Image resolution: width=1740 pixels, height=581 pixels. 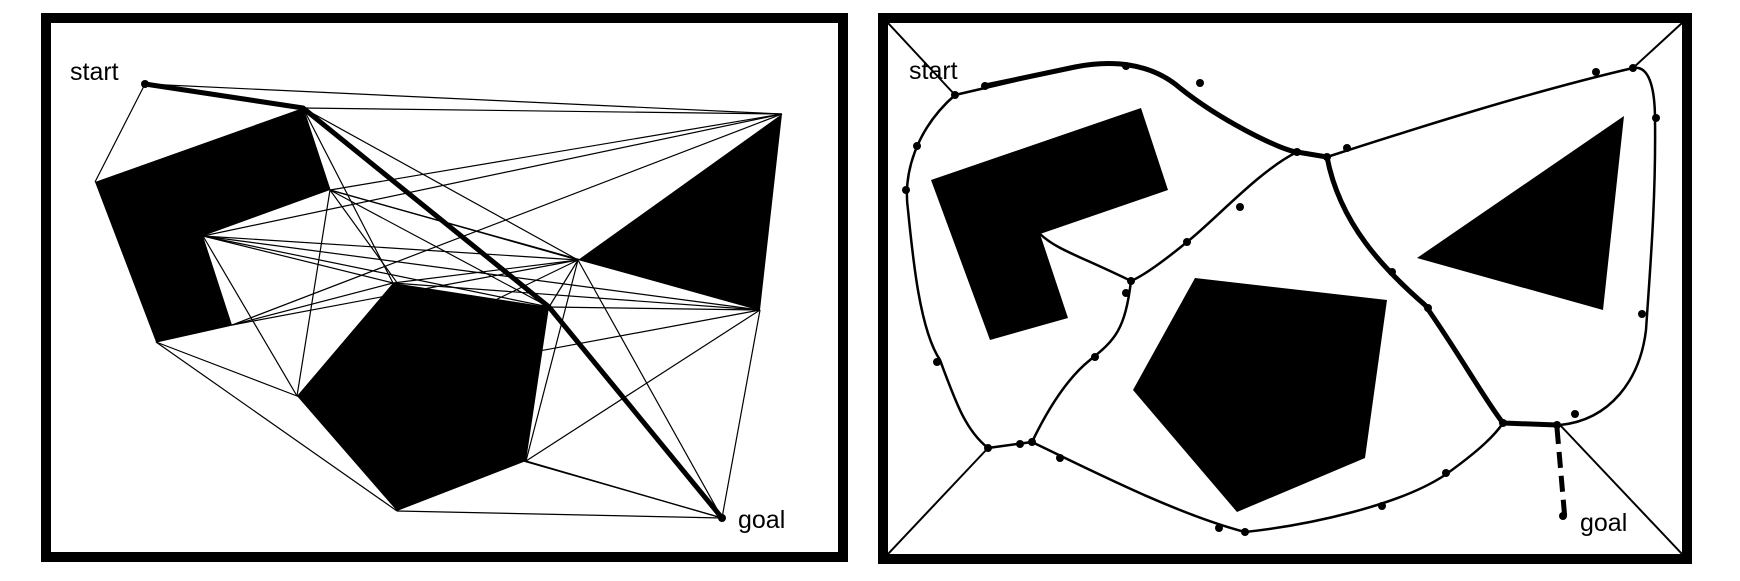 What do you see at coordinates (145, 84) in the screenshot?
I see `left-start-point` at bounding box center [145, 84].